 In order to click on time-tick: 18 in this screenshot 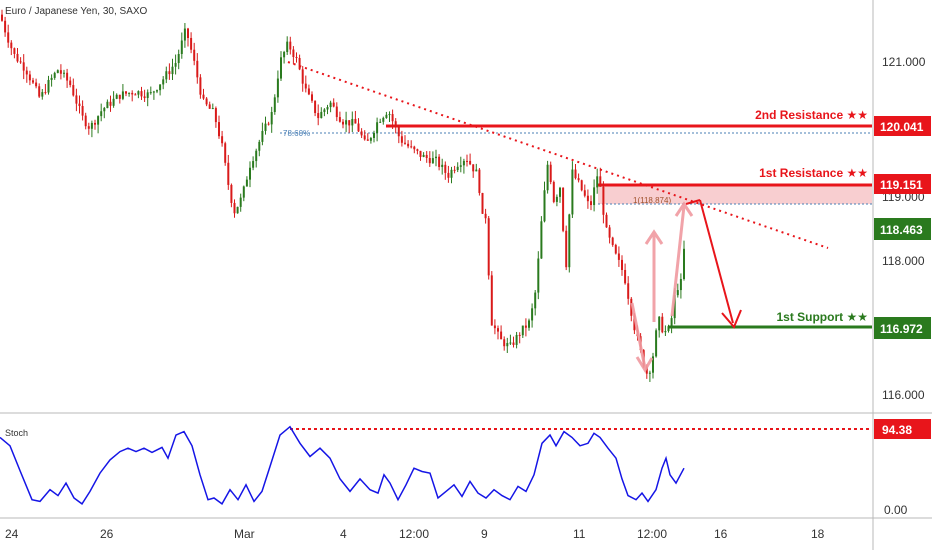, I will do `click(818, 534)`.